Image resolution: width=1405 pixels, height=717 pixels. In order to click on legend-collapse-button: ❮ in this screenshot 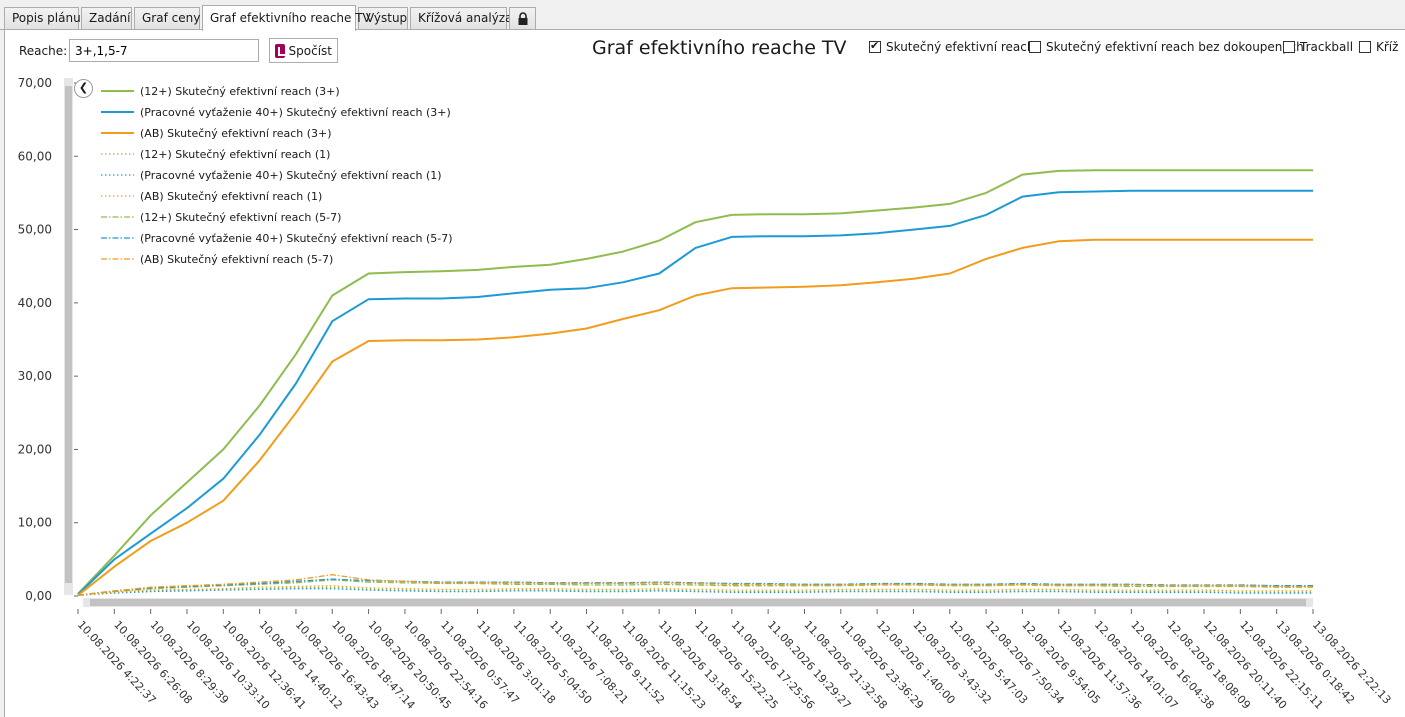, I will do `click(83, 88)`.